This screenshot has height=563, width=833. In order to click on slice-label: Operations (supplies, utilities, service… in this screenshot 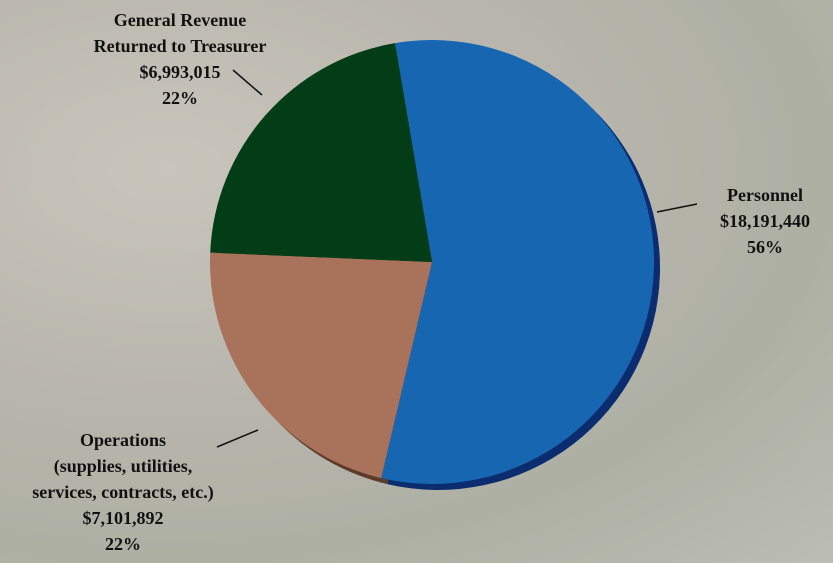, I will do `click(122, 492)`.